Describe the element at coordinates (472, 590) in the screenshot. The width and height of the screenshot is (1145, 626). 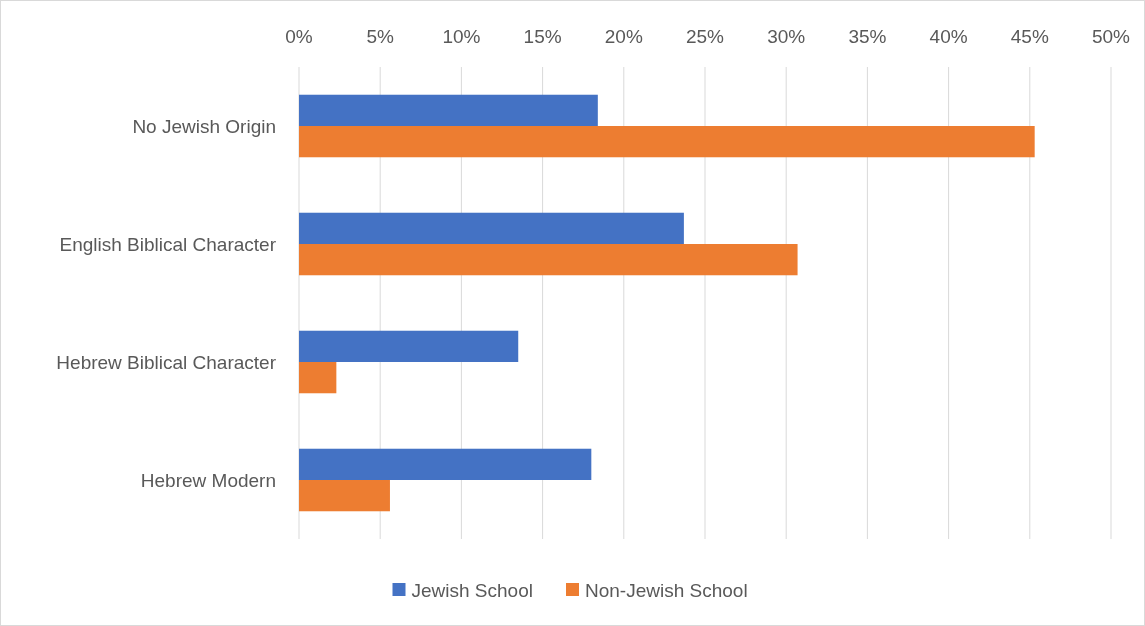
I see `legend-label: Jewish School` at that location.